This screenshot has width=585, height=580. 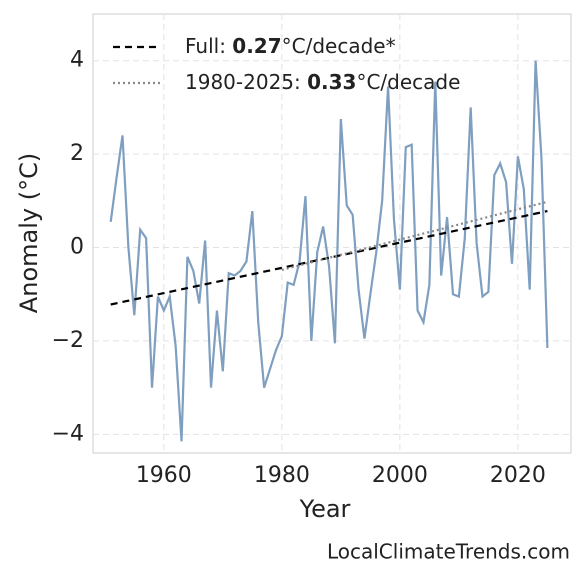 I want to click on y-axis-label: Anomaly (°C), so click(x=29, y=233).